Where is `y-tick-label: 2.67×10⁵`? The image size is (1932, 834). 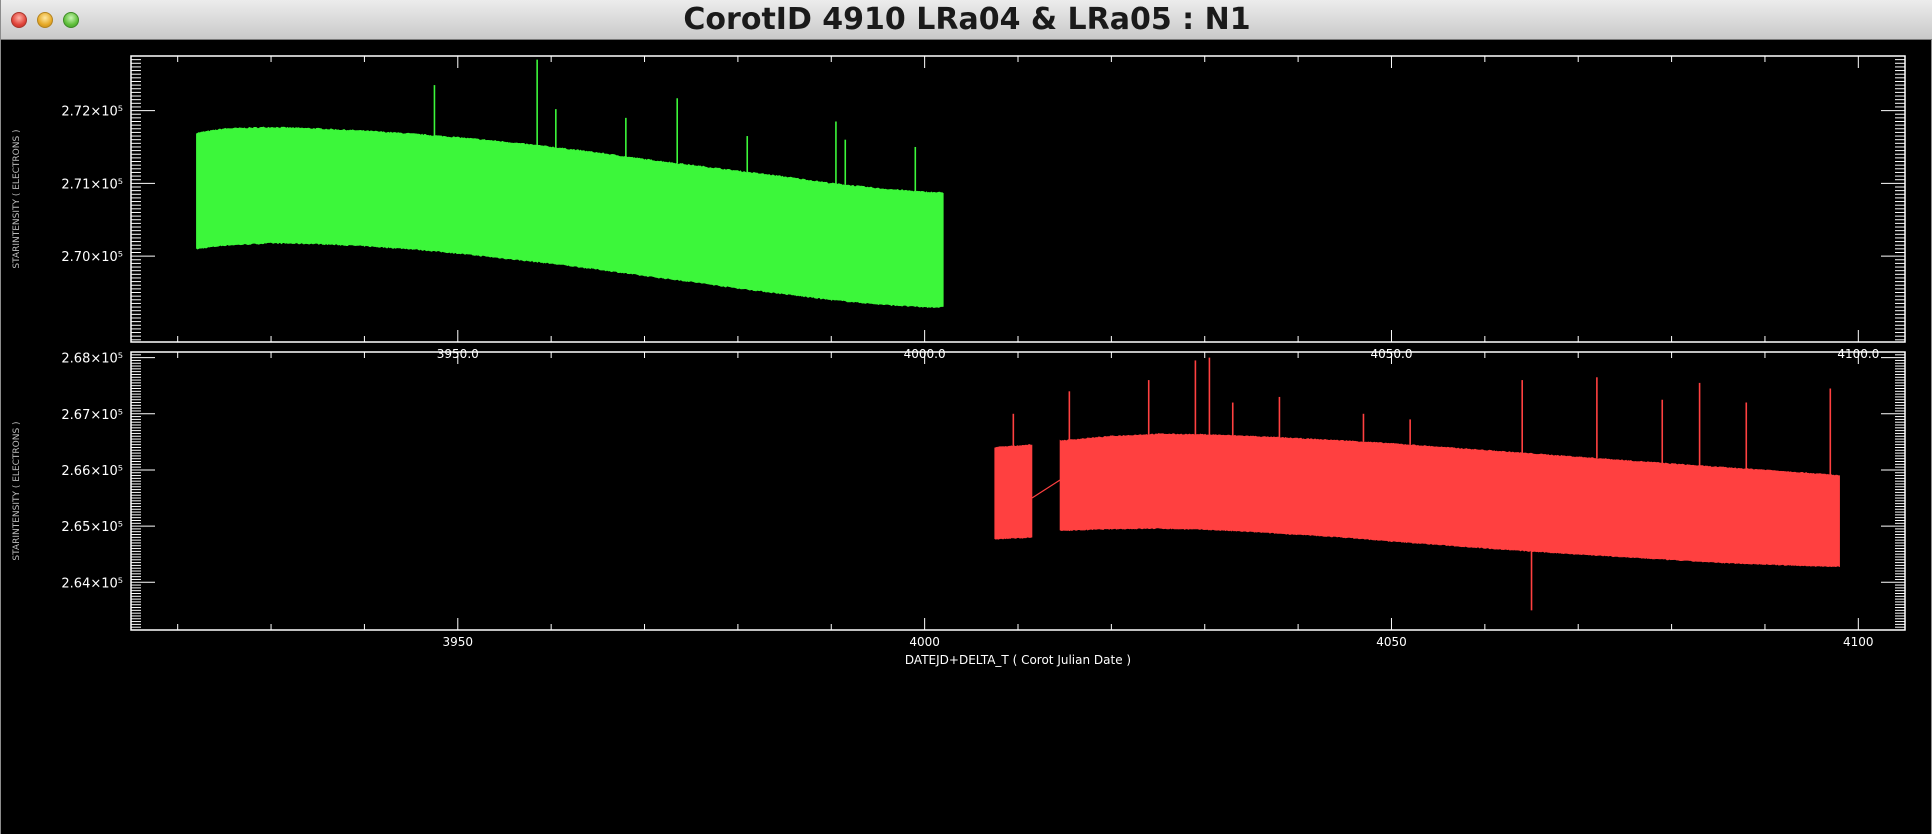
y-tick-label: 2.67×10⁵ is located at coordinates (92, 415).